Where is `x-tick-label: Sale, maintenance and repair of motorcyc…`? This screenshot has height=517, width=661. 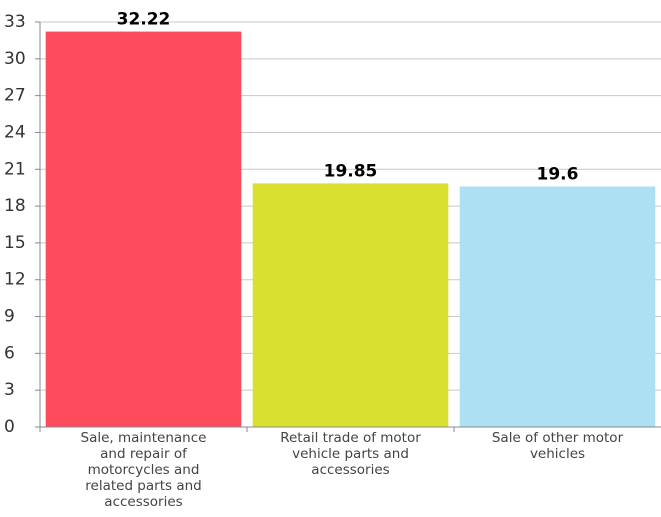
x-tick-label: Sale, maintenance and repair of motorcyc… is located at coordinates (143, 470).